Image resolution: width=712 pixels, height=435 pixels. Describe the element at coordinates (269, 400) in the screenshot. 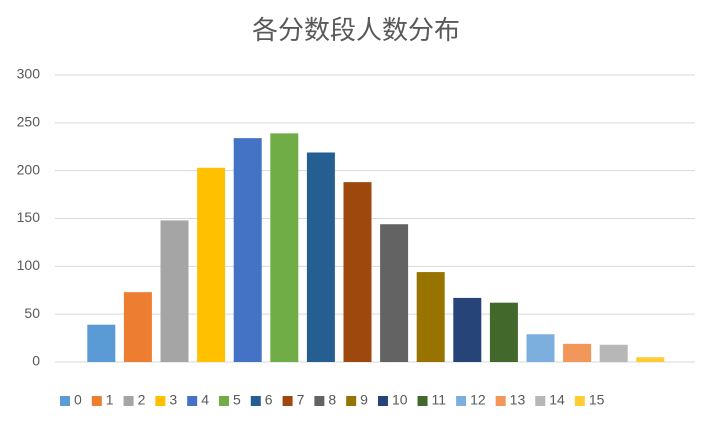

I see `legend-label: 6` at that location.